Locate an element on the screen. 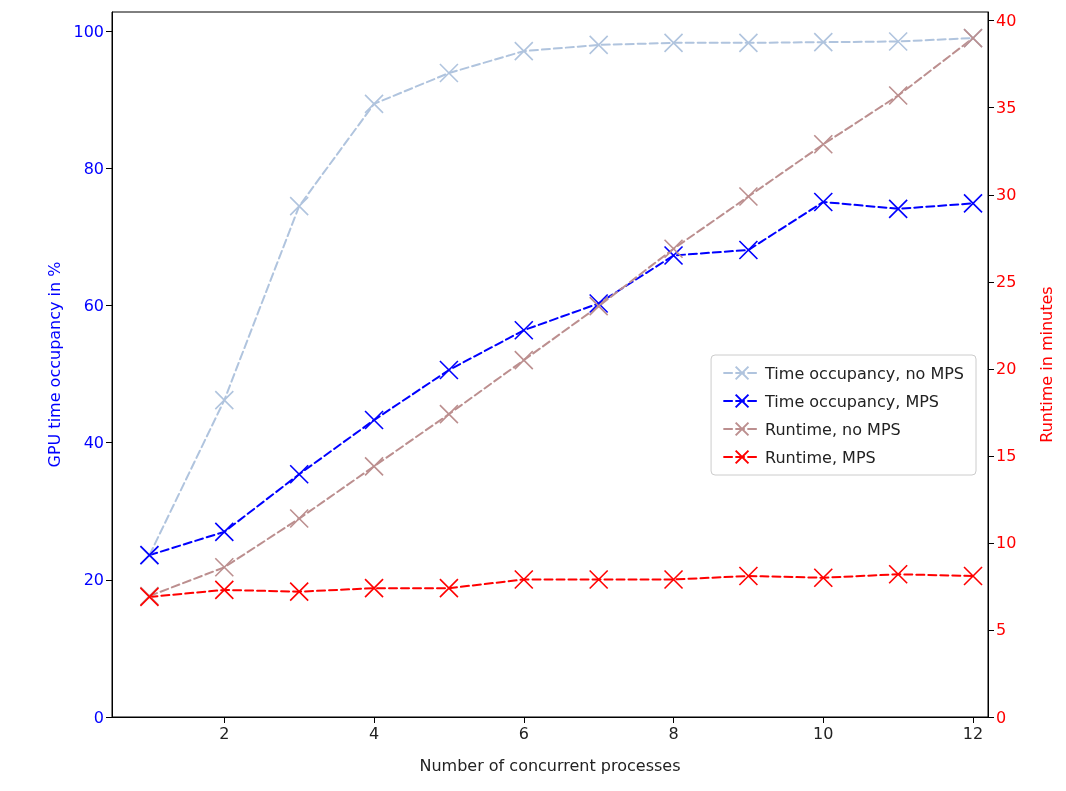 Image resolution: width=1066 pixels, height=791 pixels. x-tick-label: 2 is located at coordinates (224, 733).